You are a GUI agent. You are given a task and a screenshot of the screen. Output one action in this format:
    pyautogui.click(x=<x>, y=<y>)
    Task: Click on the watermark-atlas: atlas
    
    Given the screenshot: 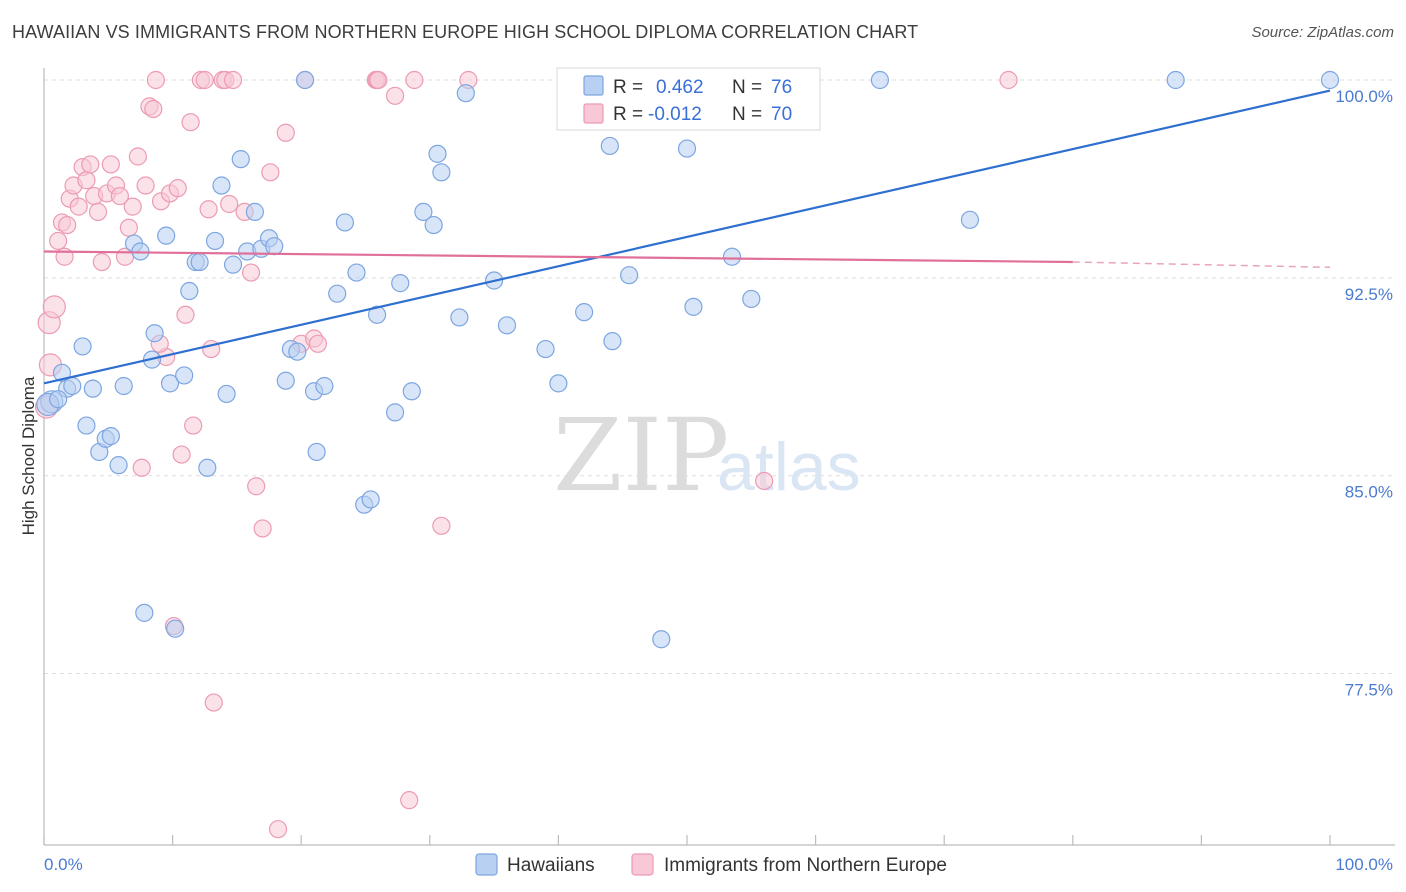 What is the action you would take?
    pyautogui.click(x=789, y=467)
    